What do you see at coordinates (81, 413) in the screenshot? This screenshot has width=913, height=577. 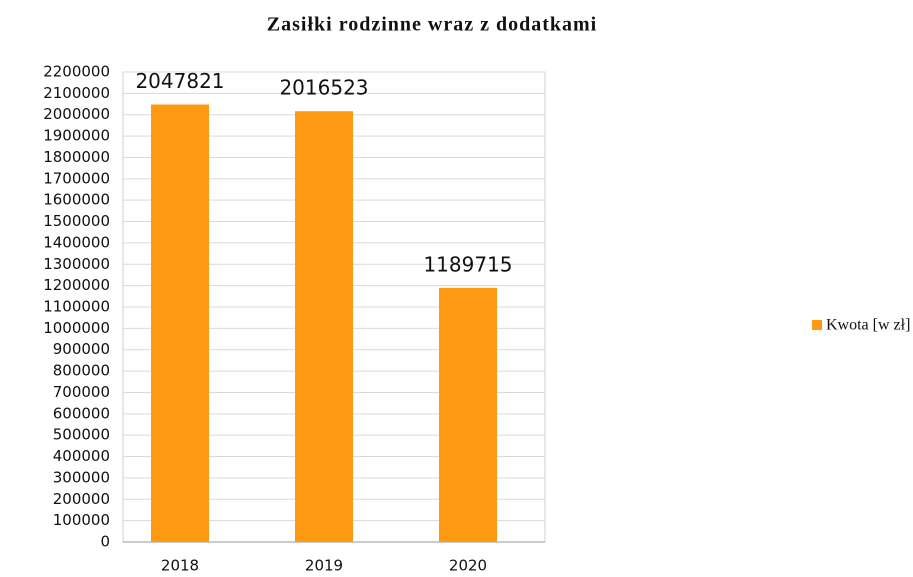 I see `y-tick-label: 600000` at bounding box center [81, 413].